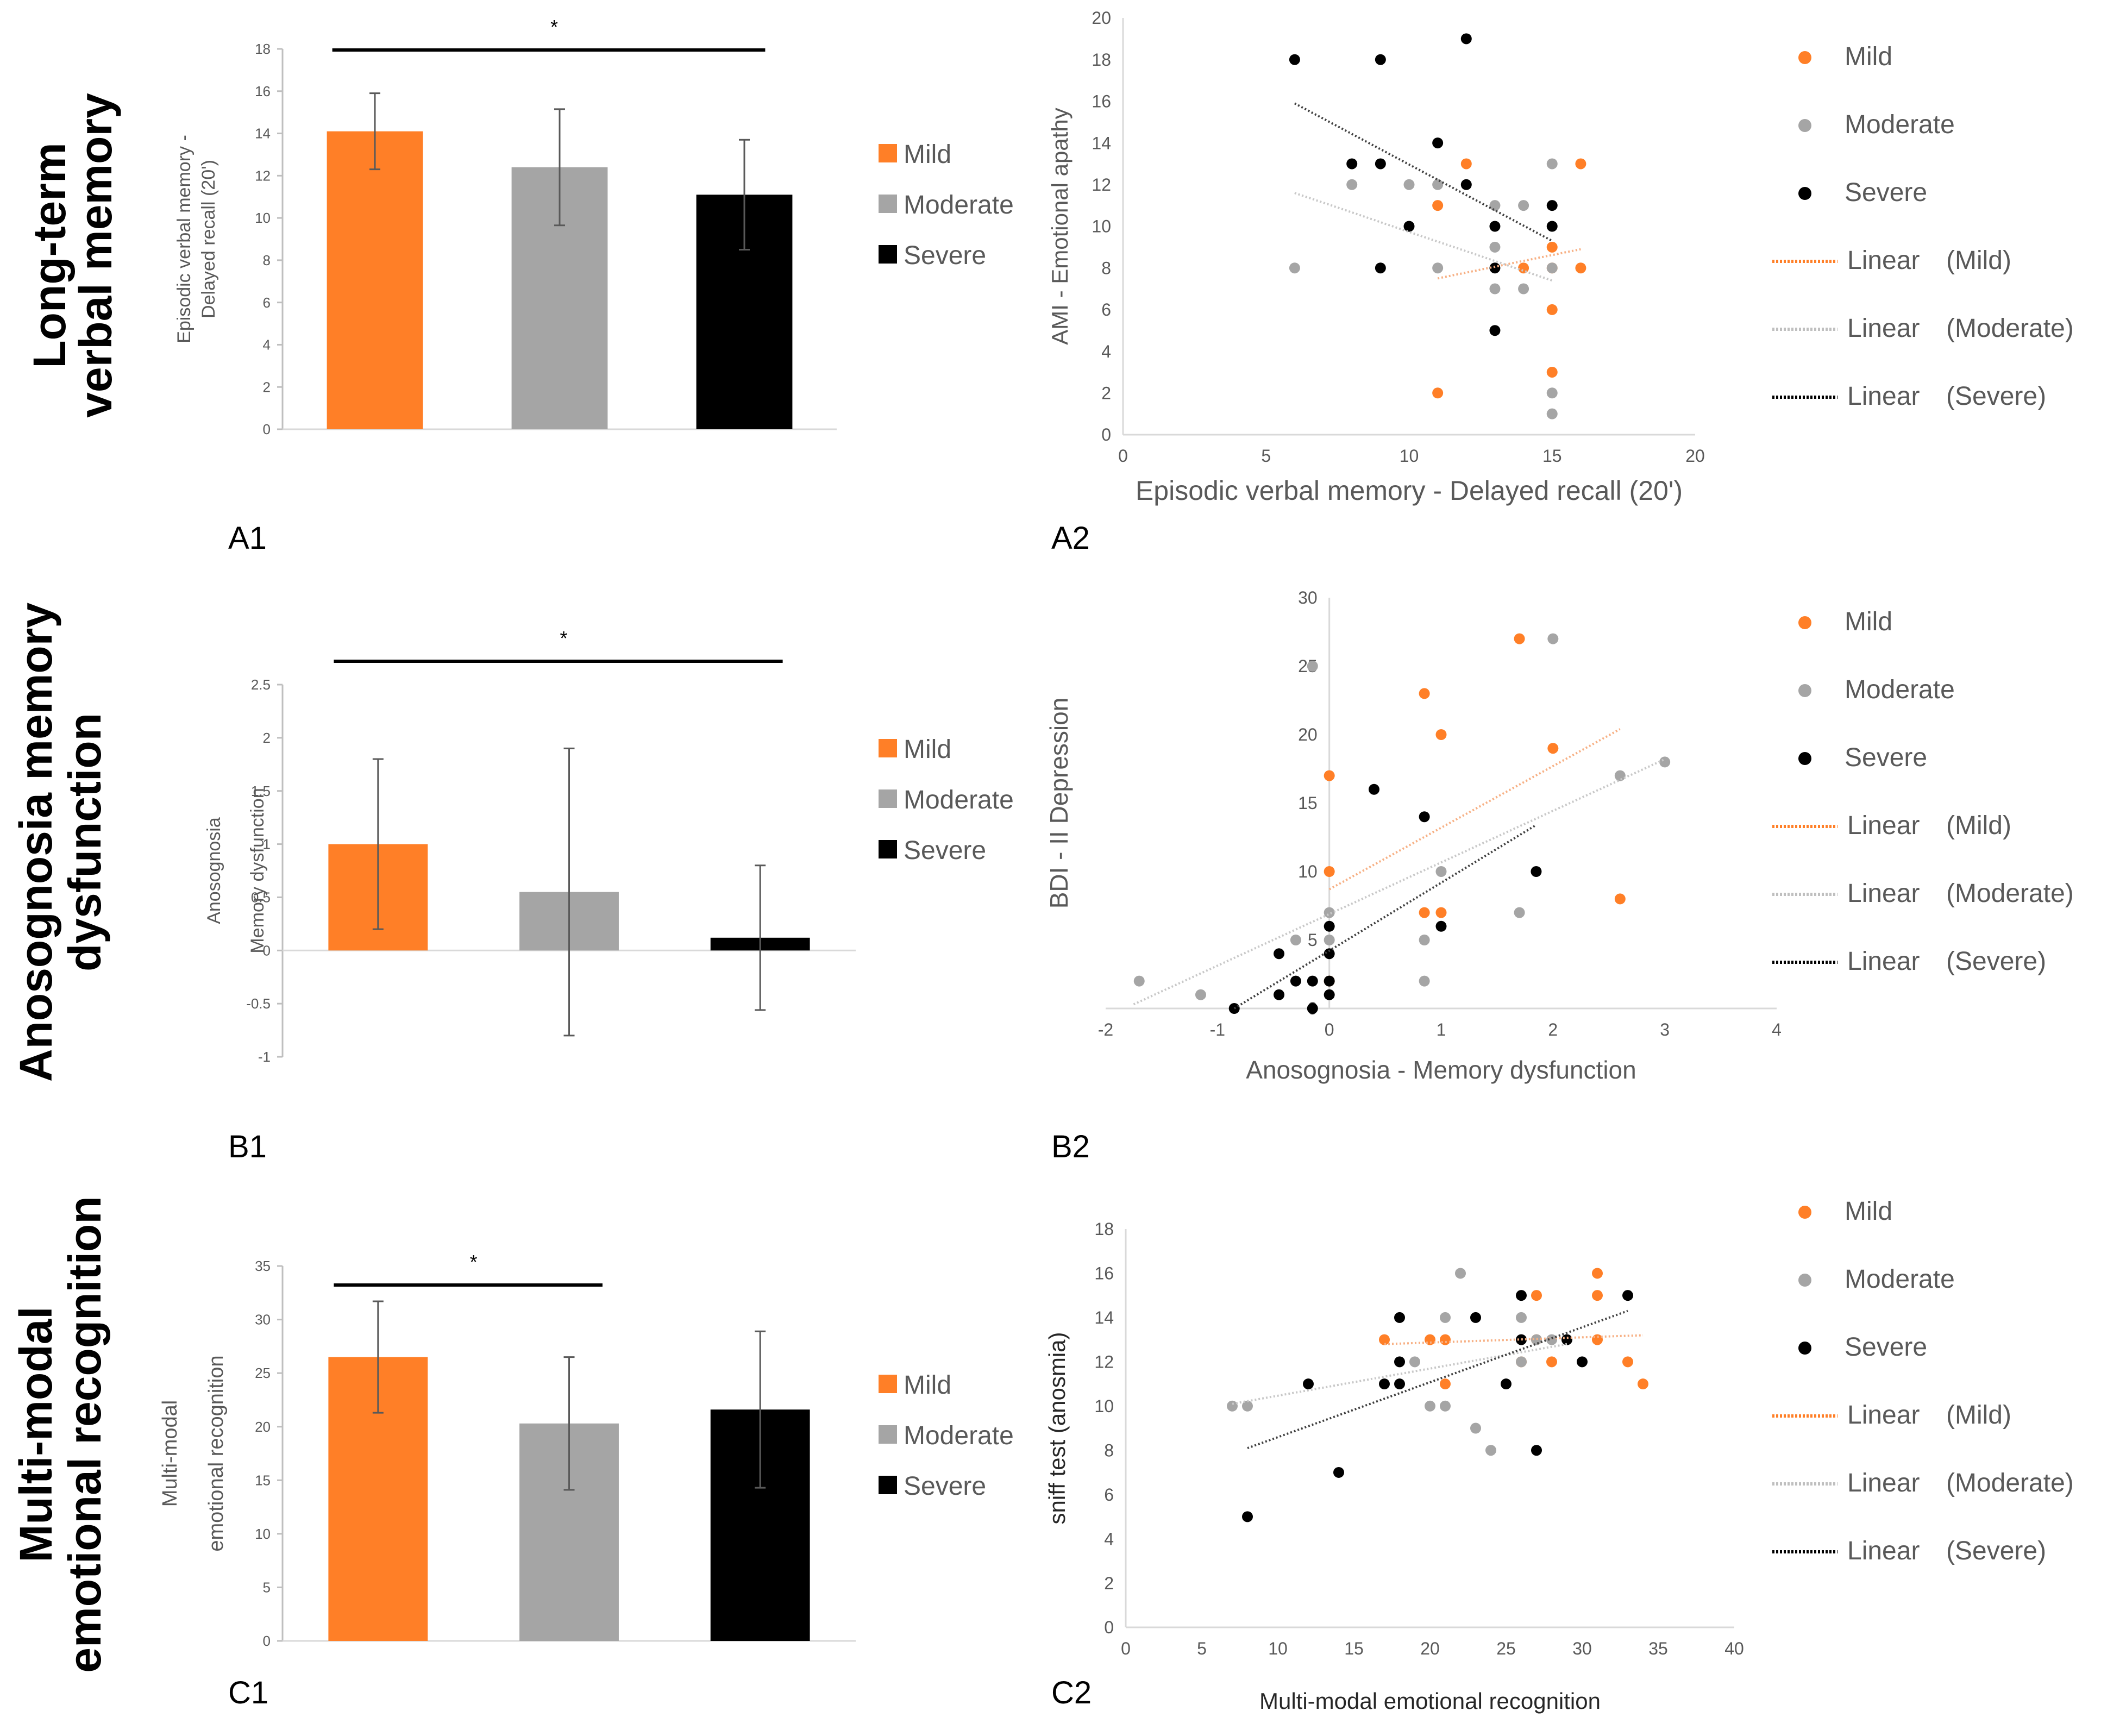 The image size is (2101, 1736). I want to click on y-axis-title: BDI - II Depression, so click(1059, 803).